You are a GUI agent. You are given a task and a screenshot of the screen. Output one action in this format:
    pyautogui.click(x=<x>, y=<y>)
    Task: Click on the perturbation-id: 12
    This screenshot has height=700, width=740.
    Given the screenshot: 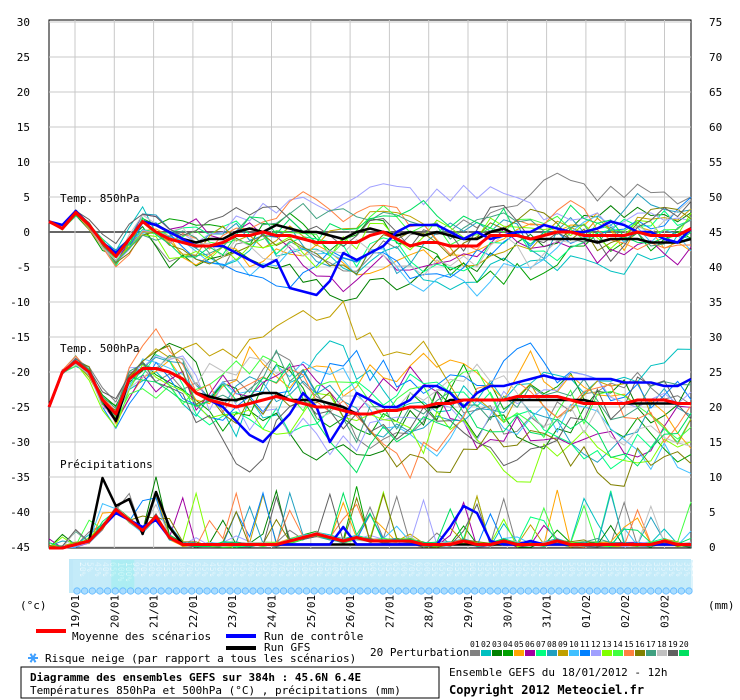 What is the action you would take?
    pyautogui.click(x=596, y=644)
    